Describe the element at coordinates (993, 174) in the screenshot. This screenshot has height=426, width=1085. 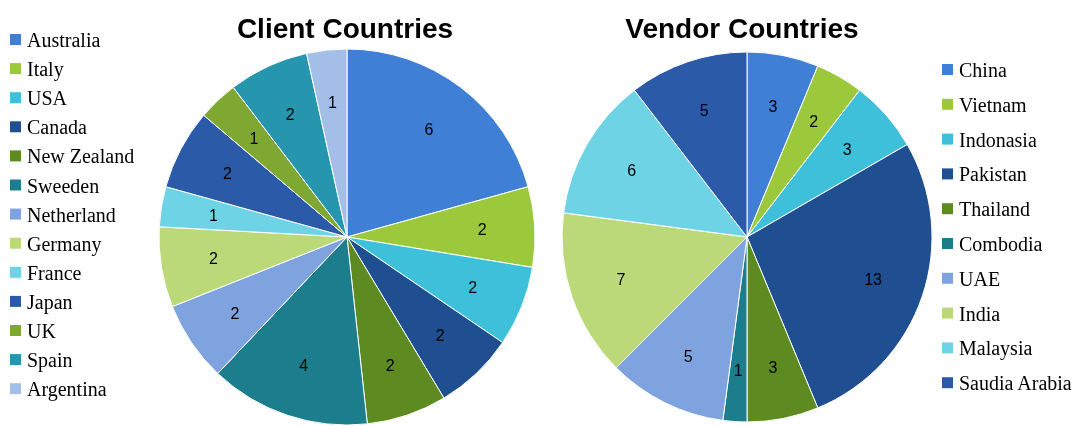
I see `legend-label: Pakistan` at that location.